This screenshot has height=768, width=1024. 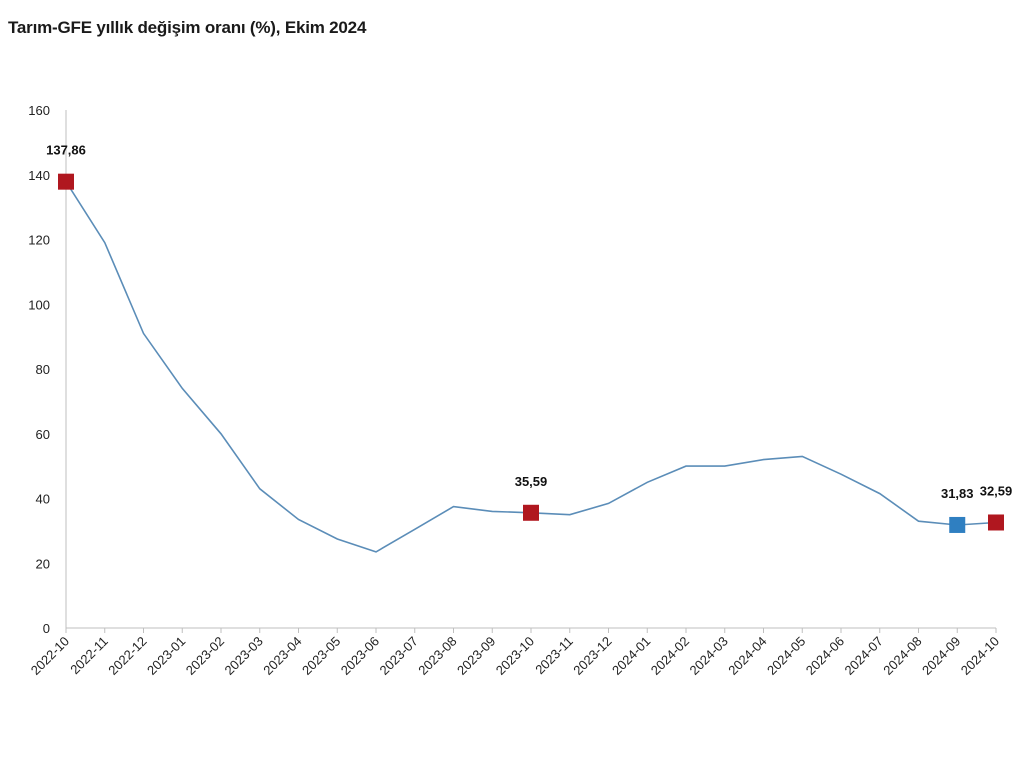 What do you see at coordinates (747, 656) in the screenshot?
I see `x-tick-label: 2024-04` at bounding box center [747, 656].